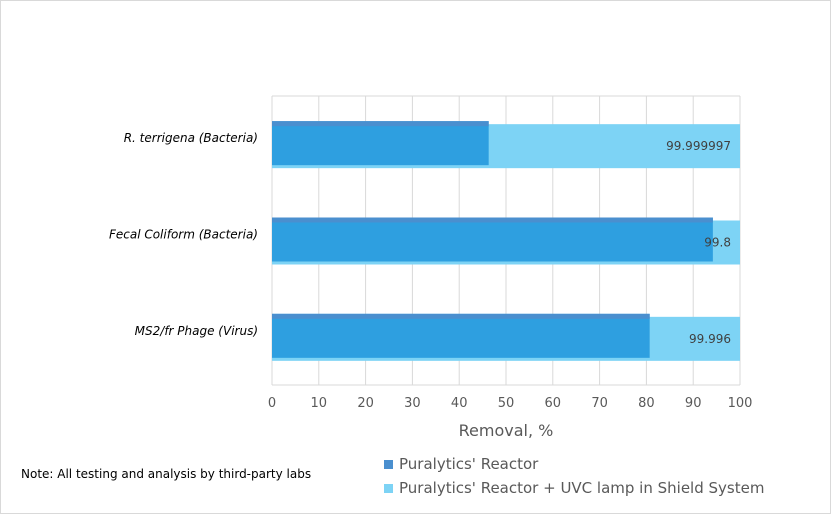 This screenshot has width=831, height=514. I want to click on category-label-0: R. terrigena (Bacteria), so click(191, 138).